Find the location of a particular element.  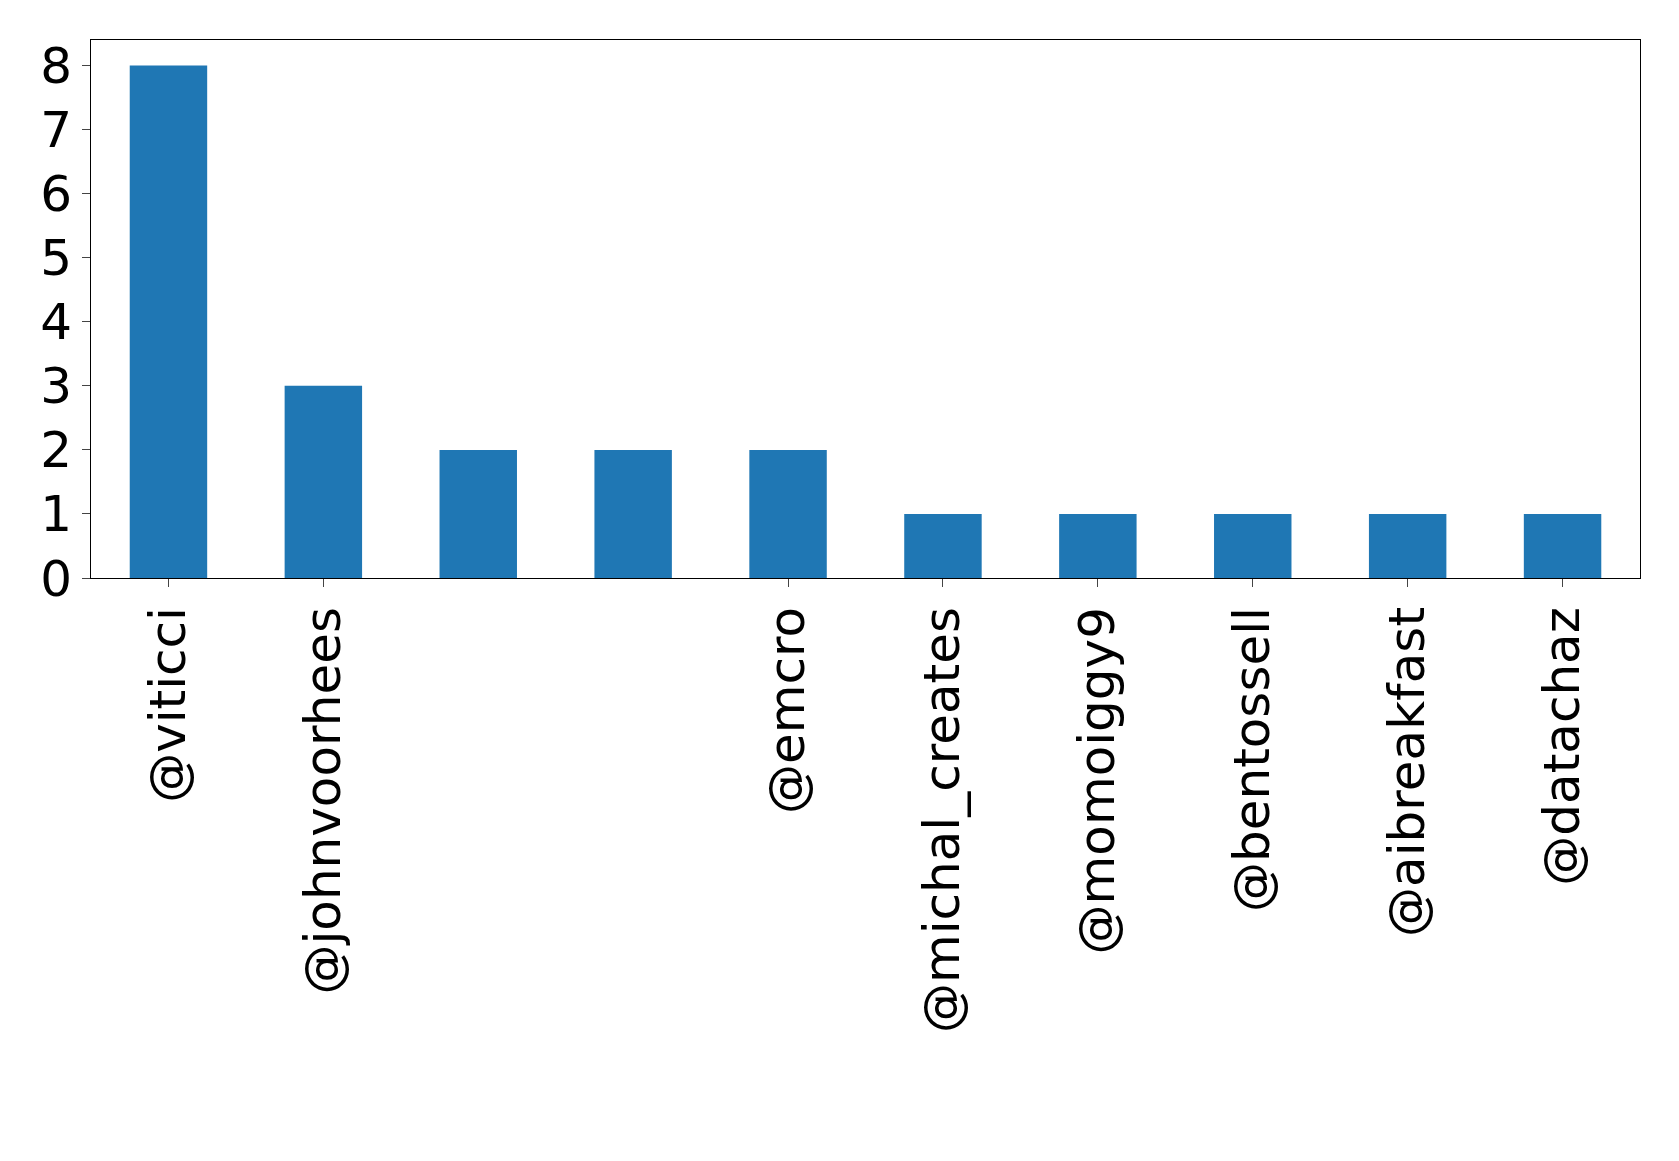

y-tick-label: 5 is located at coordinates (56, 258).